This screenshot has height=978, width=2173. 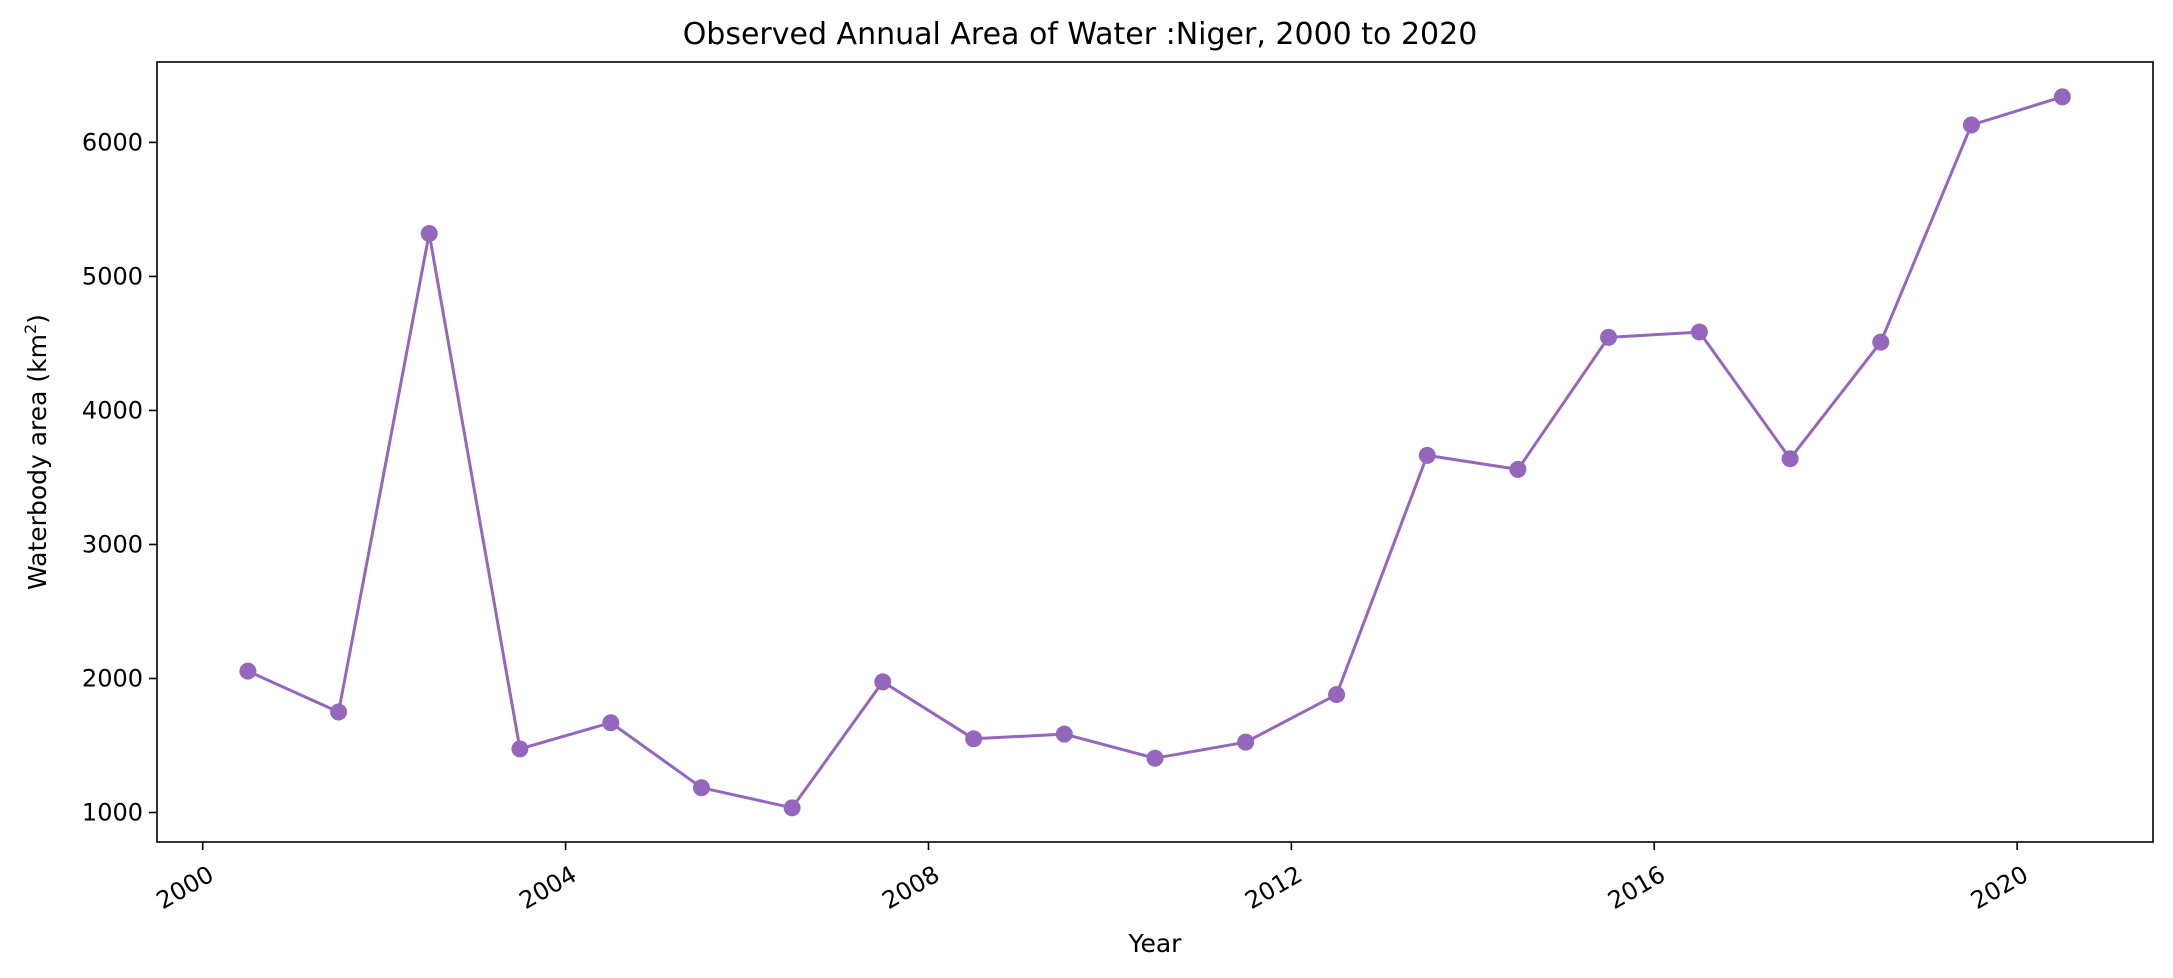 I want to click on y-tick-label: 3000, so click(x=112, y=544).